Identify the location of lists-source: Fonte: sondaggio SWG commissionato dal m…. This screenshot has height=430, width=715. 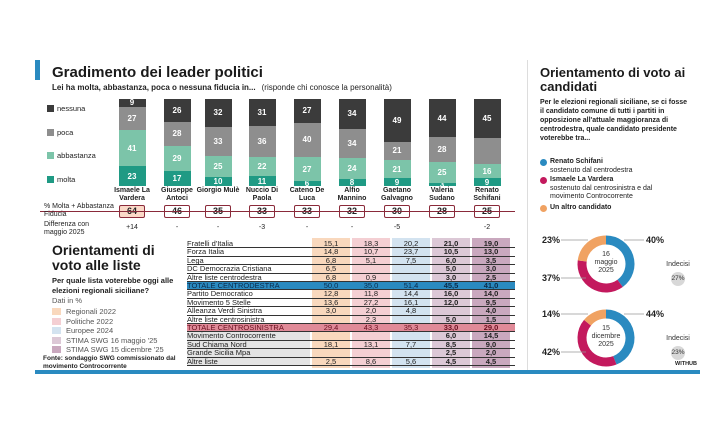
(109, 362).